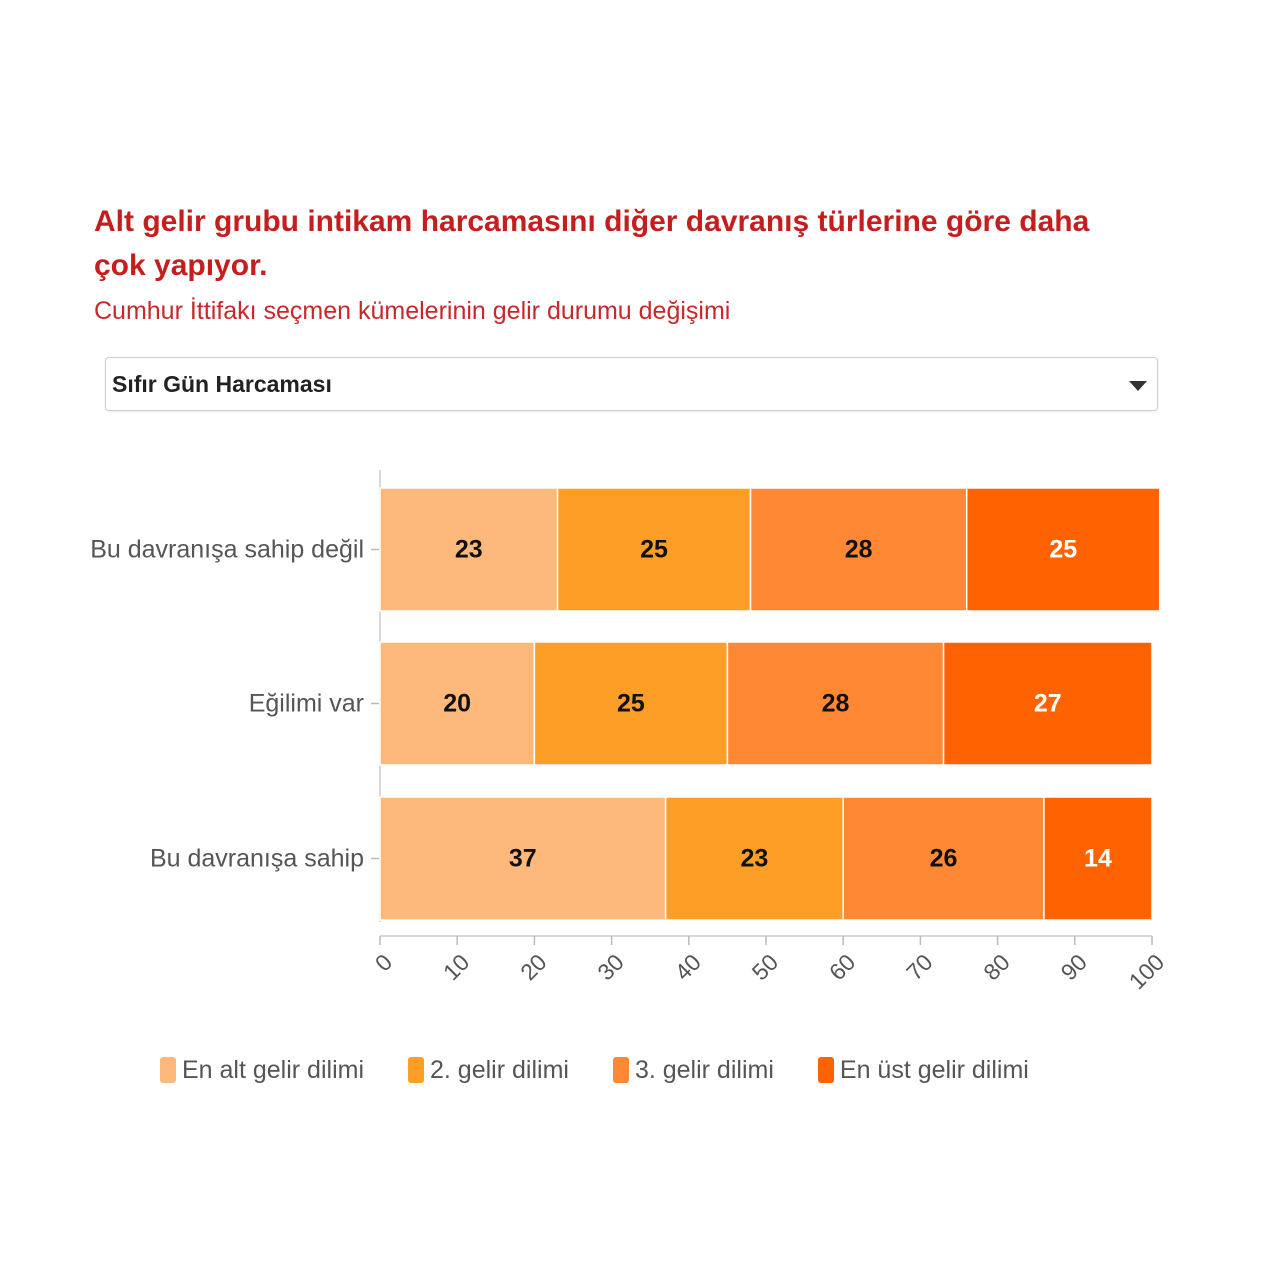 The width and height of the screenshot is (1280, 1280). I want to click on legend-label: En alt gelir dilimi, so click(273, 1069).